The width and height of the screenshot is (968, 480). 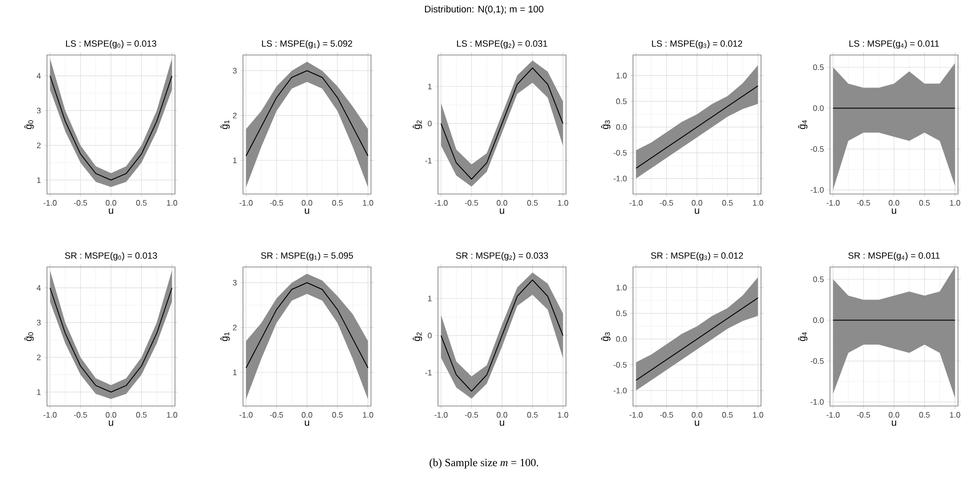 I want to click on chart-title: LS : MSPE(g$_{0}$) = 0.013, so click(x=111, y=44).